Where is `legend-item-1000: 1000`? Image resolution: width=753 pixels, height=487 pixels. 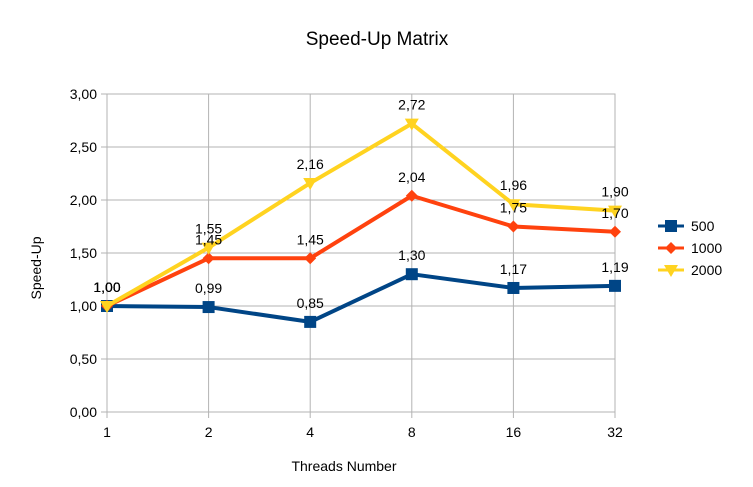 legend-item-1000: 1000 is located at coordinates (690, 248).